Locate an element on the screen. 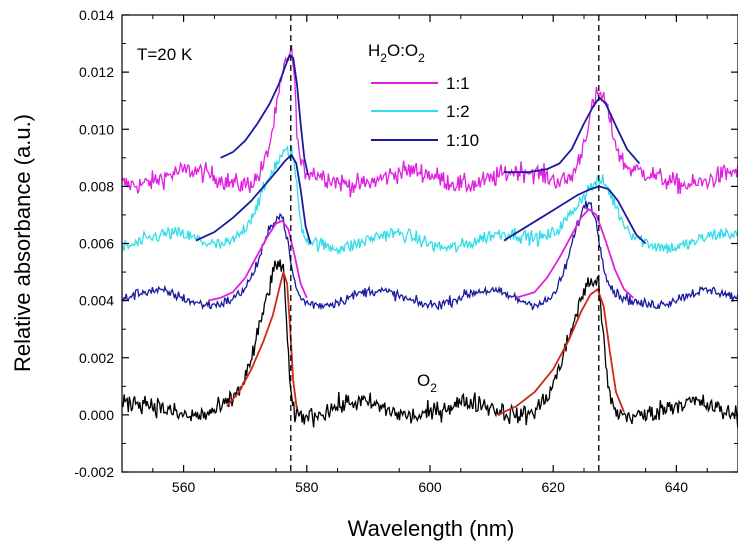  y-tick-label-5: 0.008 is located at coordinates (96, 186).